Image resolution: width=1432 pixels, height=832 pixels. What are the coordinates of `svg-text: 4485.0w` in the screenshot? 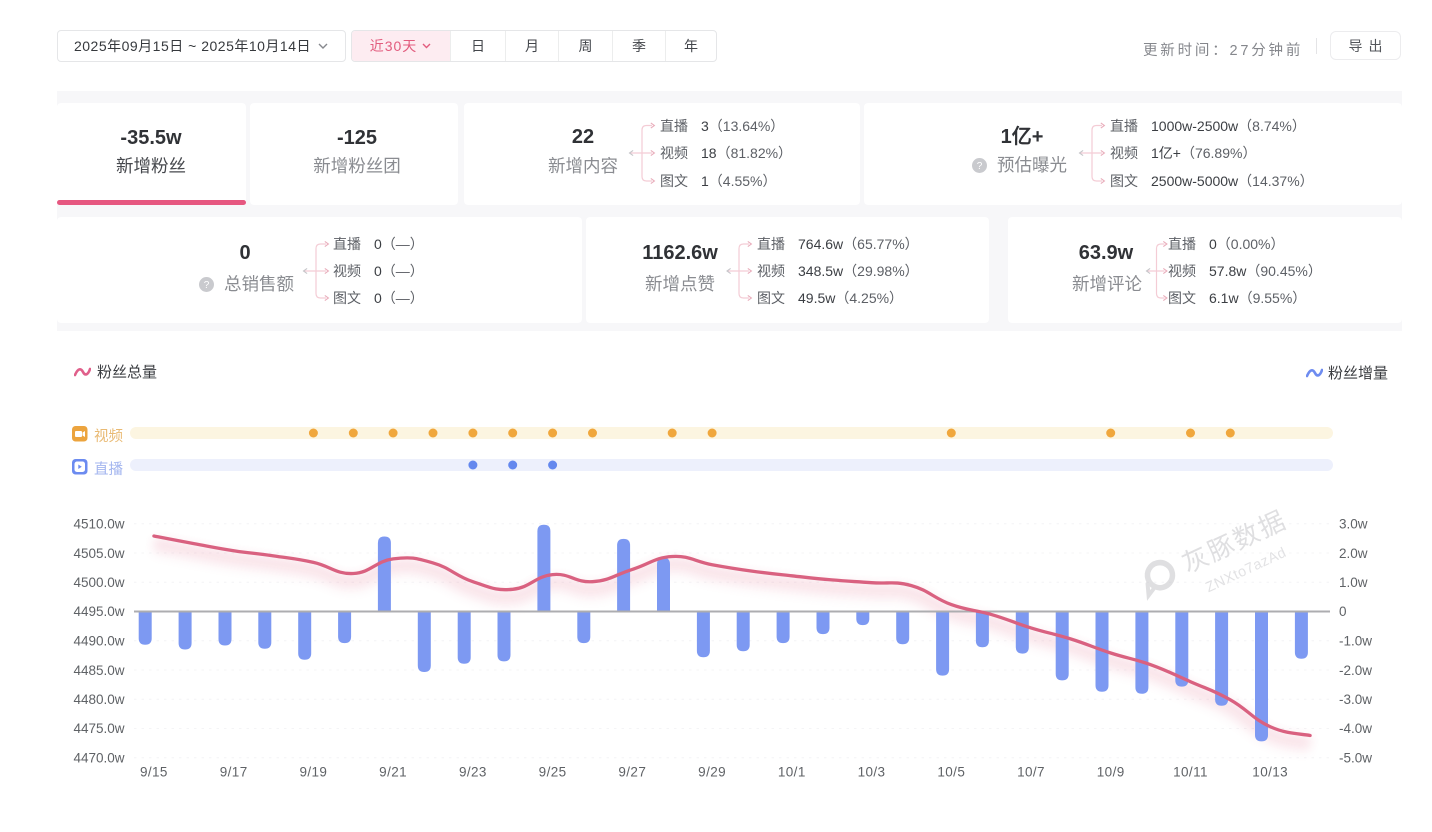 It's located at (98, 670).